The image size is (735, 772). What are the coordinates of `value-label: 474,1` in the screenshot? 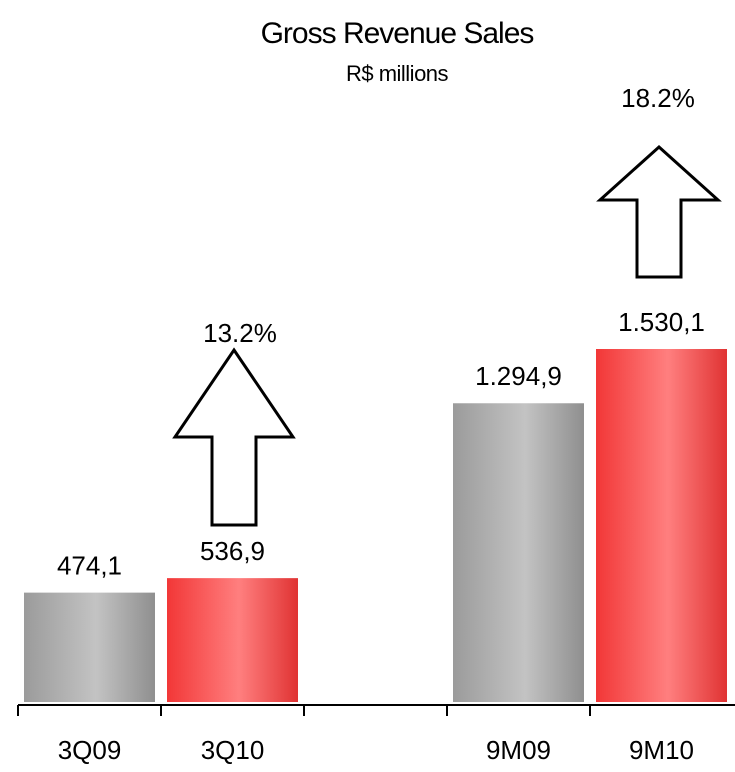 It's located at (89, 565).